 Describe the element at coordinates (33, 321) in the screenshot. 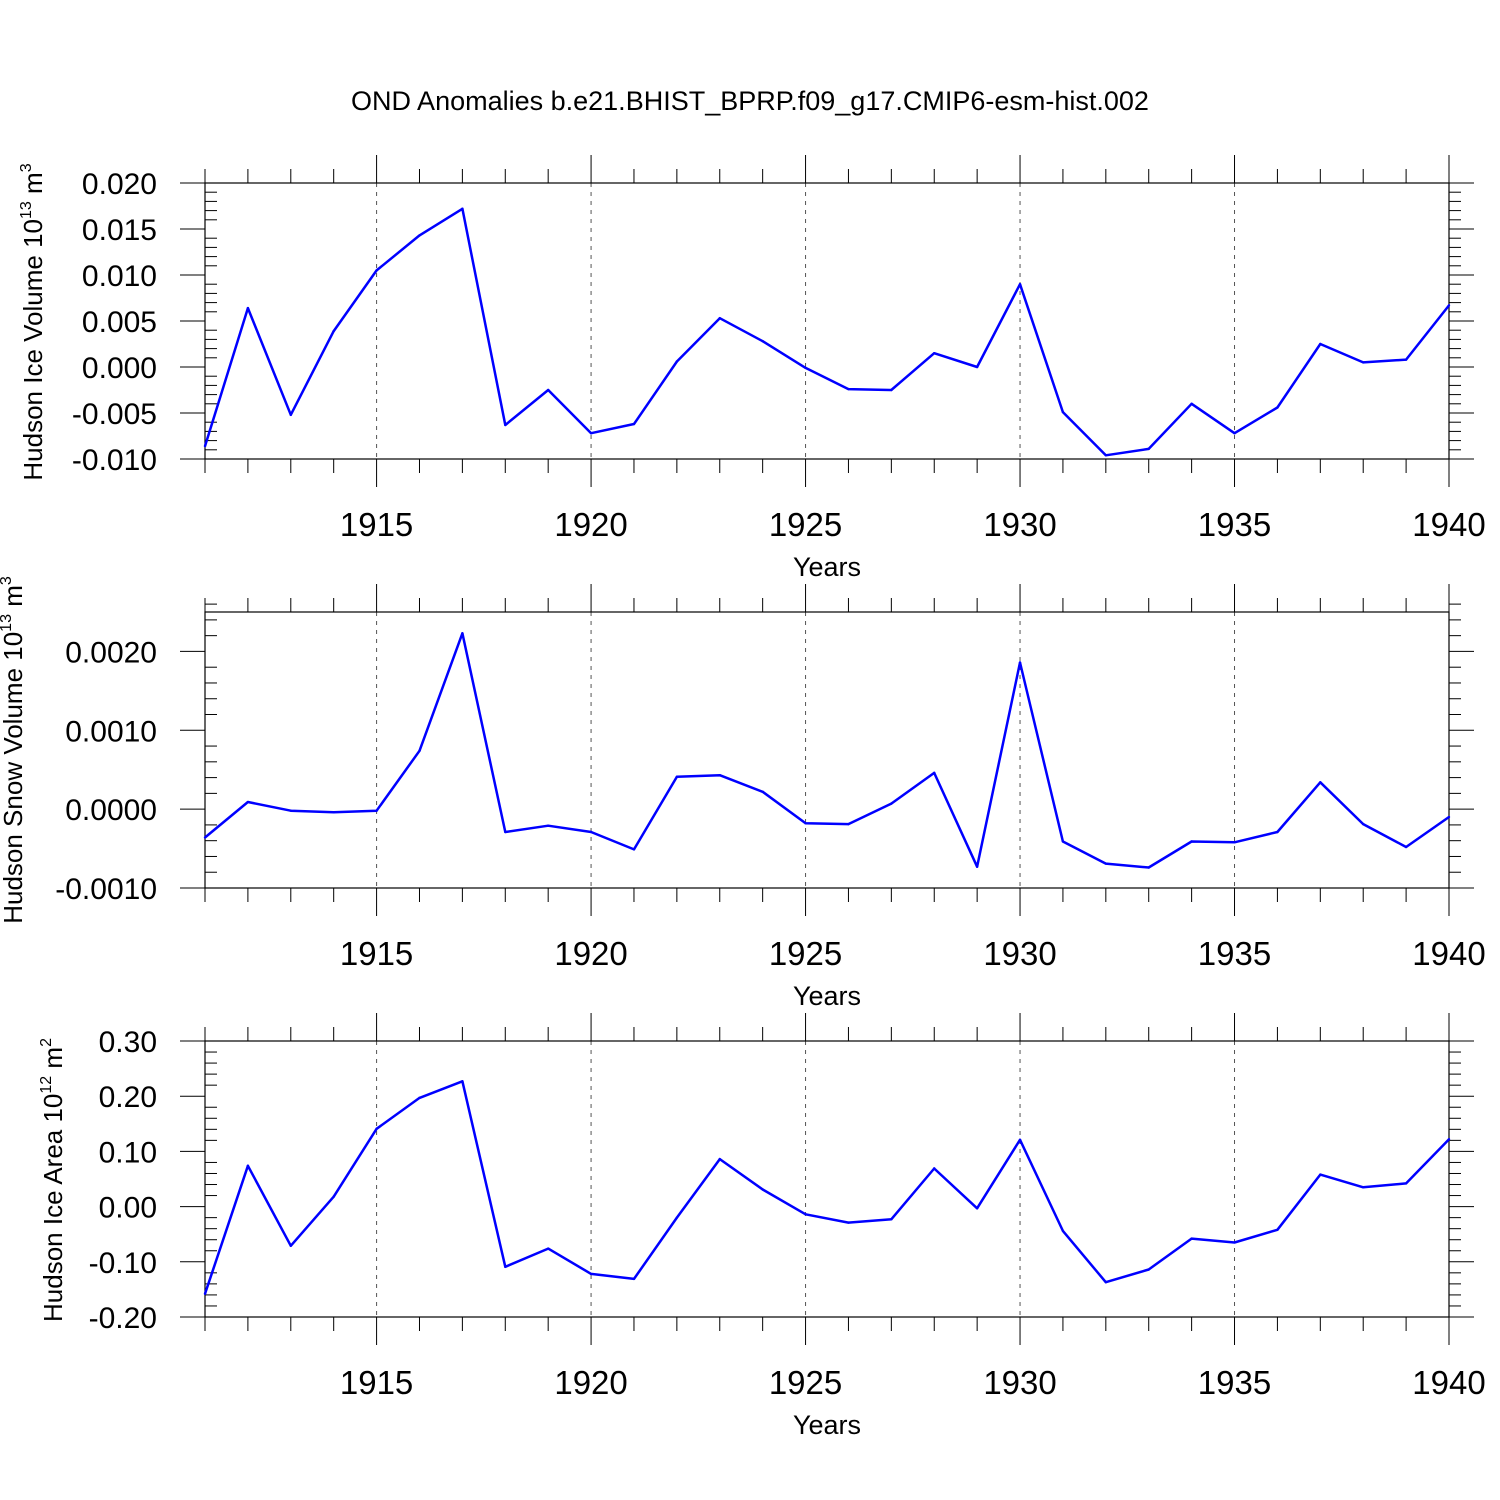

I see `y-axis-label: Hudson Ice Volume 1013 m3` at that location.